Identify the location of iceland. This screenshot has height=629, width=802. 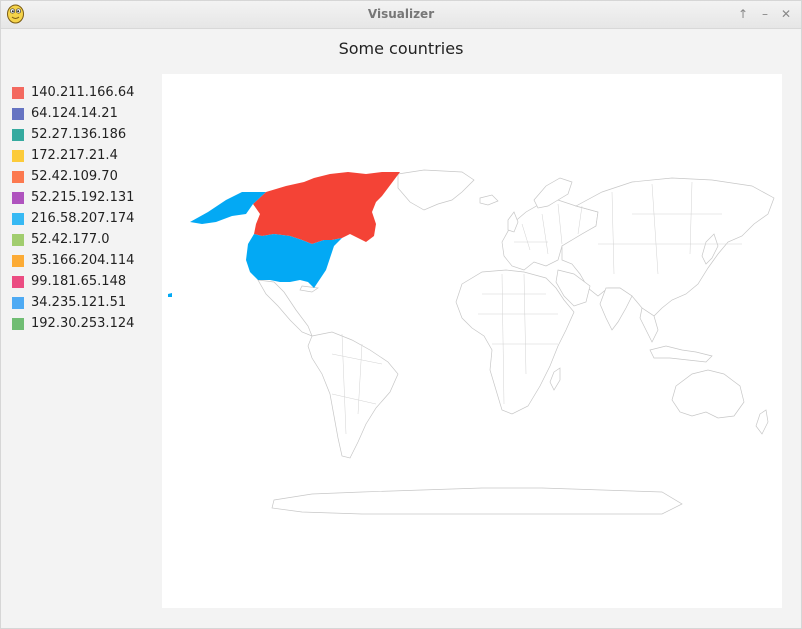
(489, 200).